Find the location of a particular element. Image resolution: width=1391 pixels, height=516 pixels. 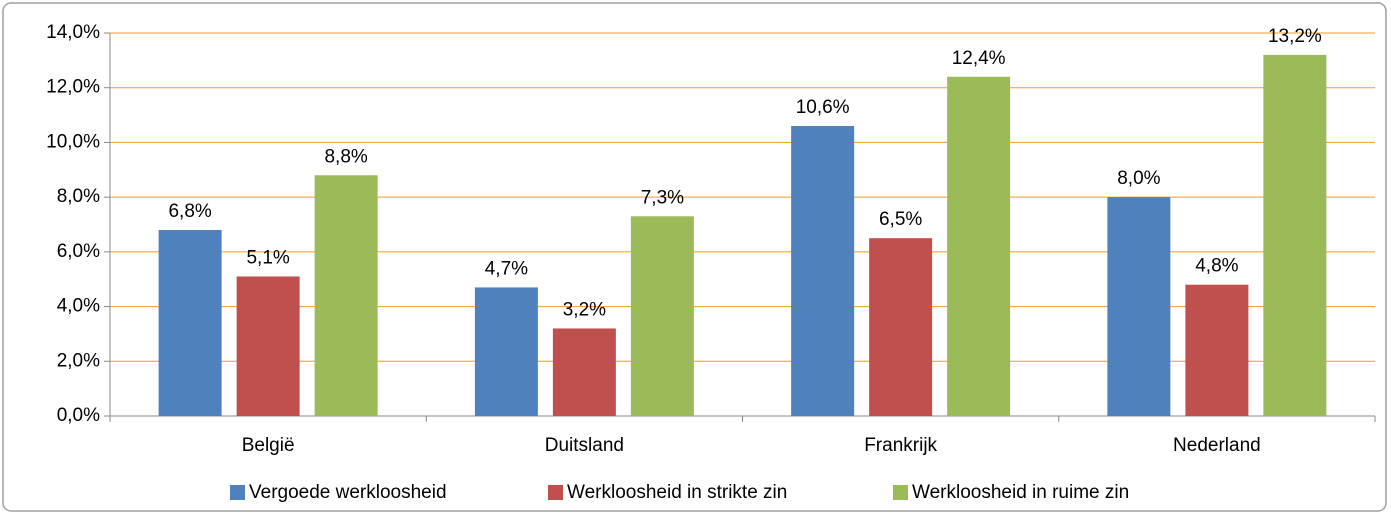

x-tick-label: Duitsland is located at coordinates (584, 445).